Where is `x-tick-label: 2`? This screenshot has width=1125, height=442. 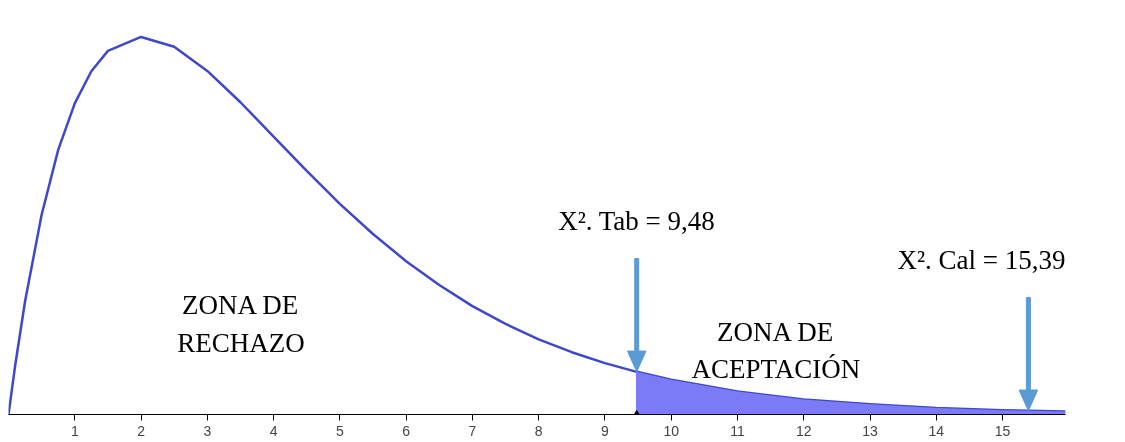 x-tick-label: 2 is located at coordinates (141, 430).